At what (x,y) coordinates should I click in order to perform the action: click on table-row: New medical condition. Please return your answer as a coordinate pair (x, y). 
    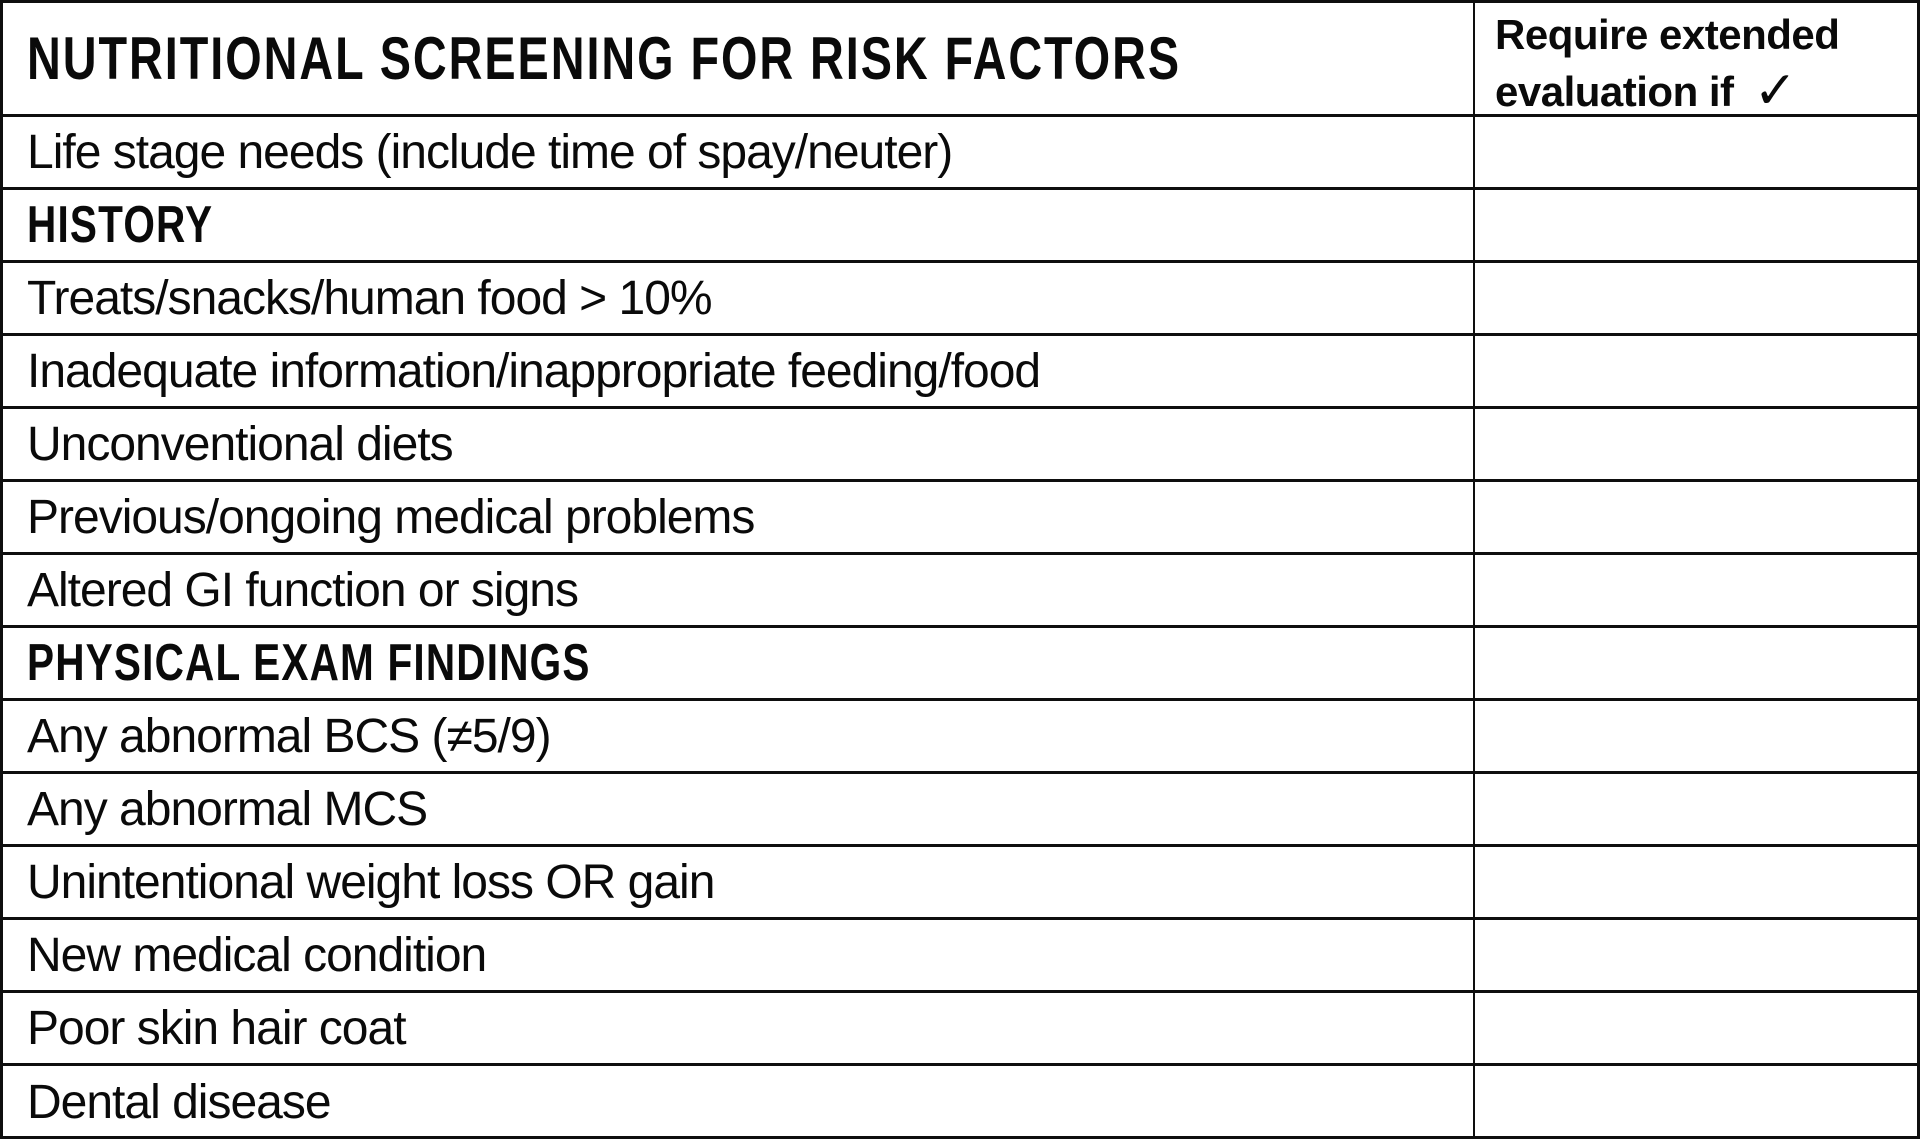
    Looking at the image, I should click on (960, 956).